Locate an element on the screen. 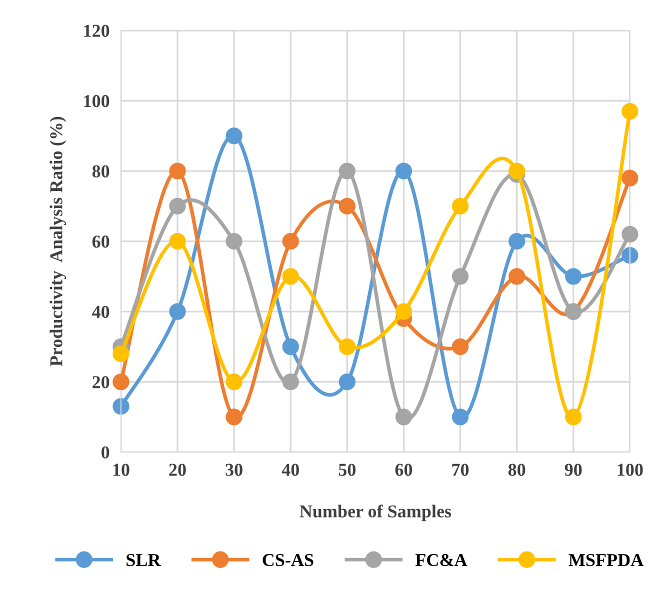 The height and width of the screenshot is (598, 661). x-axis-title: Number of Samples is located at coordinates (376, 513).